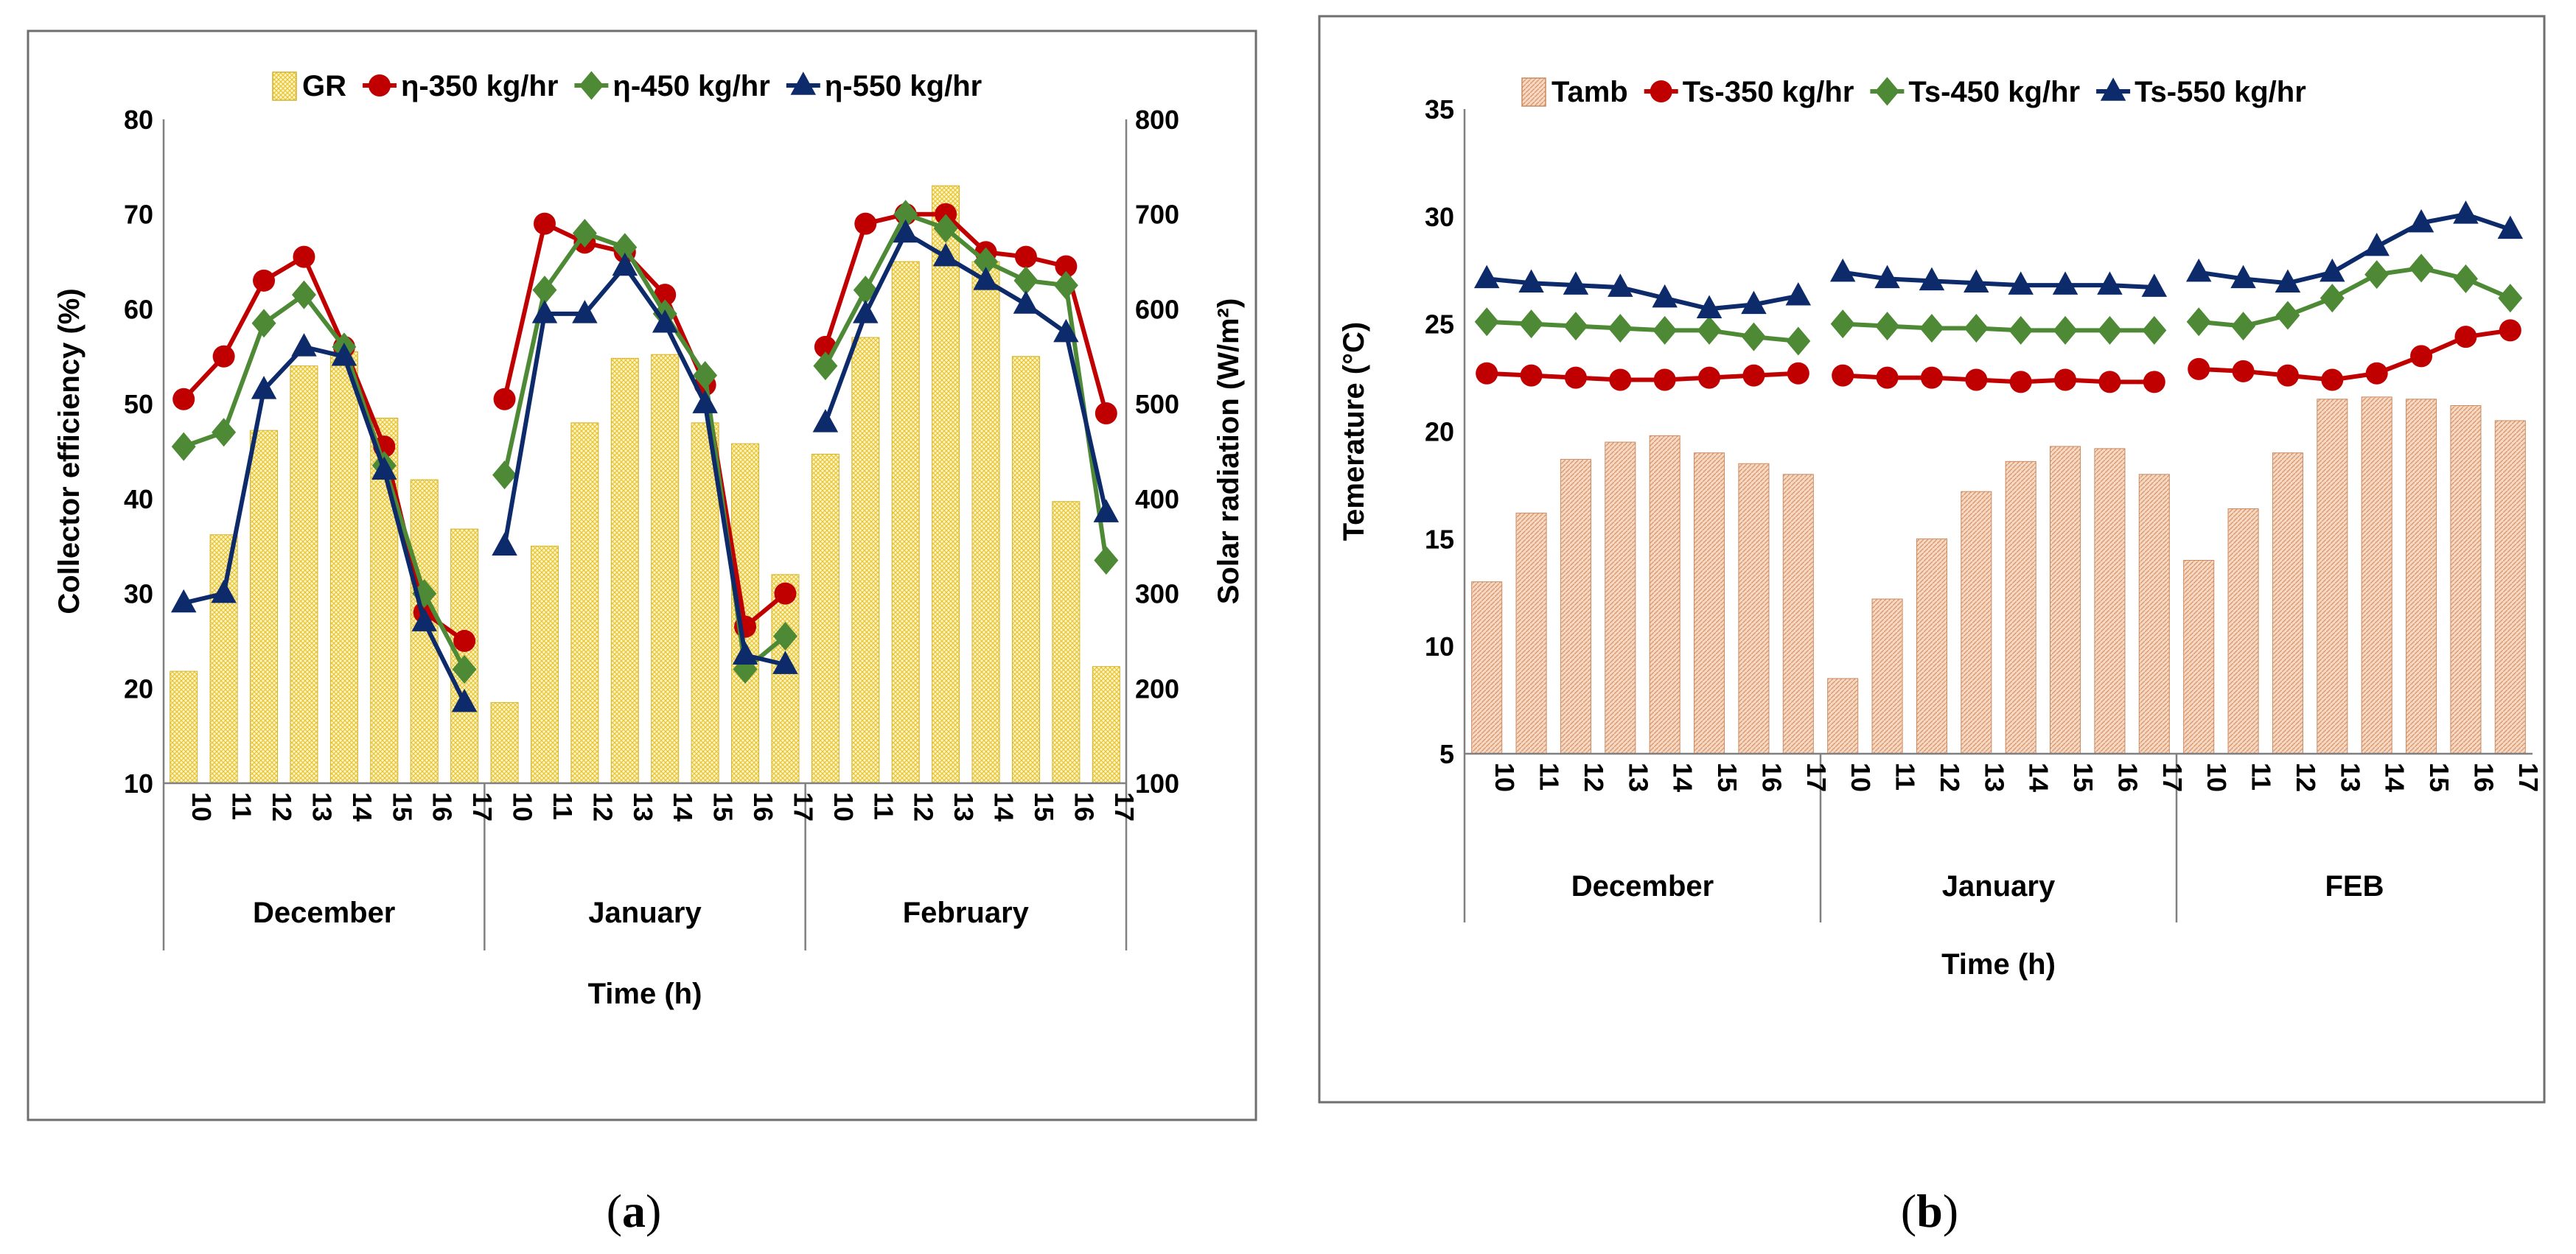 The width and height of the screenshot is (2576, 1254). I want to click on a-xtick-label: 11, so click(883, 806).